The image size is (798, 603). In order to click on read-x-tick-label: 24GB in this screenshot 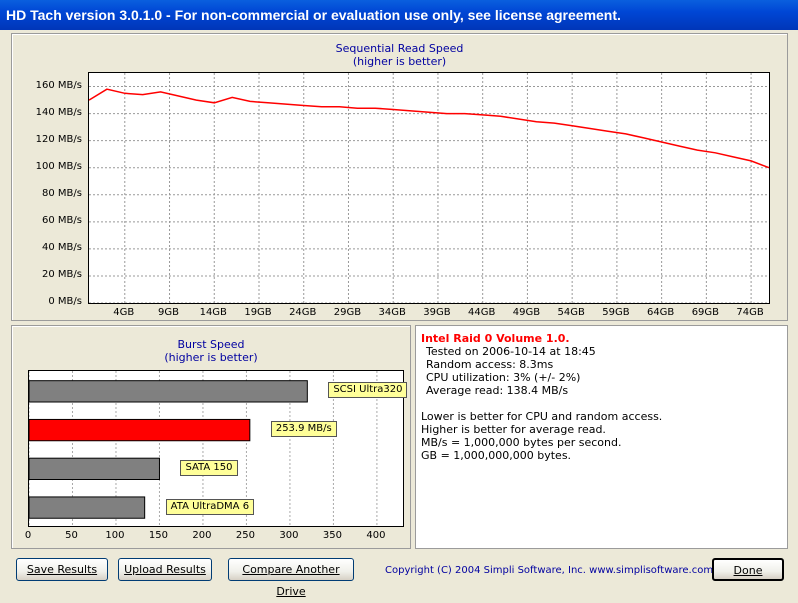, I will do `click(303, 312)`.